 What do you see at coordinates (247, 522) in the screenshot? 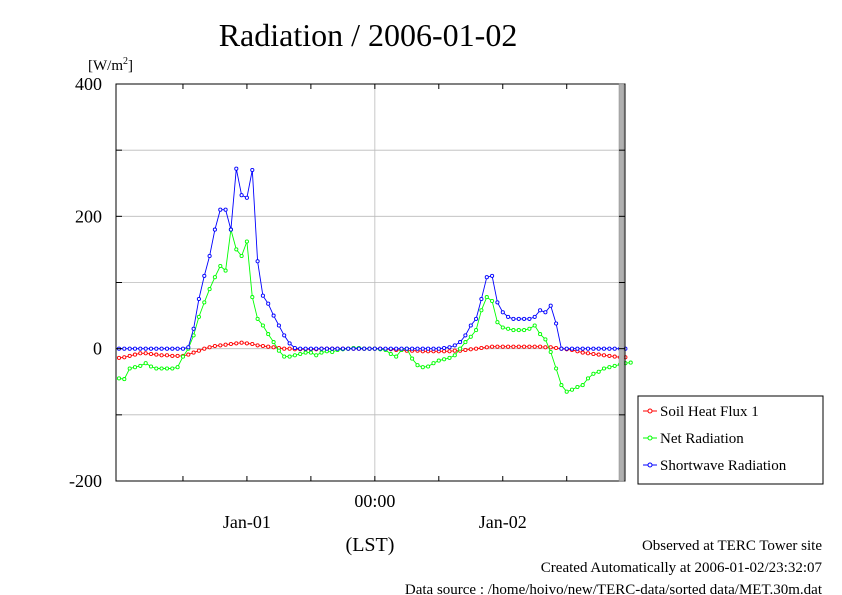
I see `x-tick-label: Jan-01` at bounding box center [247, 522].